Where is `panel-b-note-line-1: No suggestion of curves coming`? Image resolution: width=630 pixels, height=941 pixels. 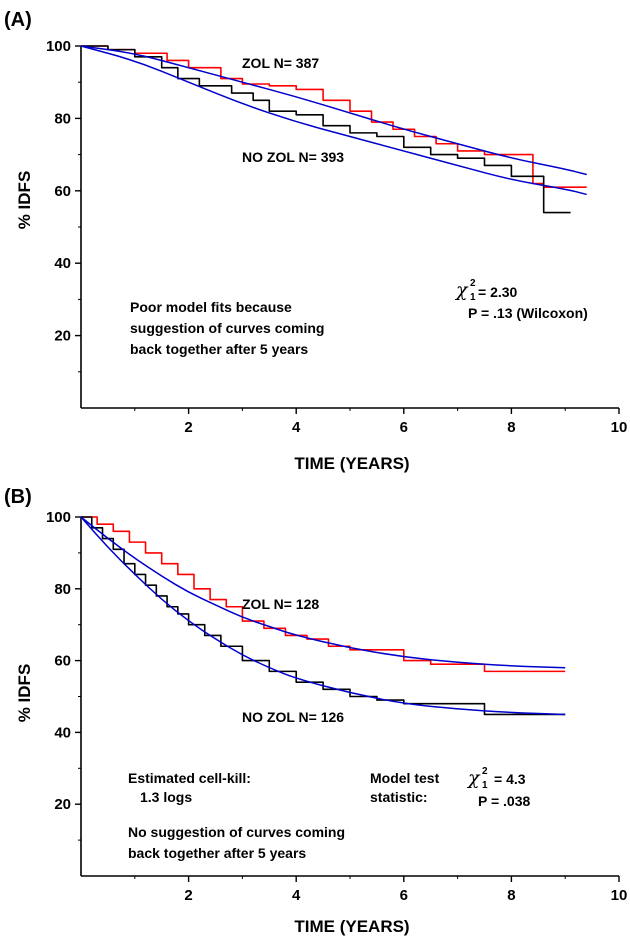 panel-b-note-line-1: No suggestion of curves coming is located at coordinates (236, 832).